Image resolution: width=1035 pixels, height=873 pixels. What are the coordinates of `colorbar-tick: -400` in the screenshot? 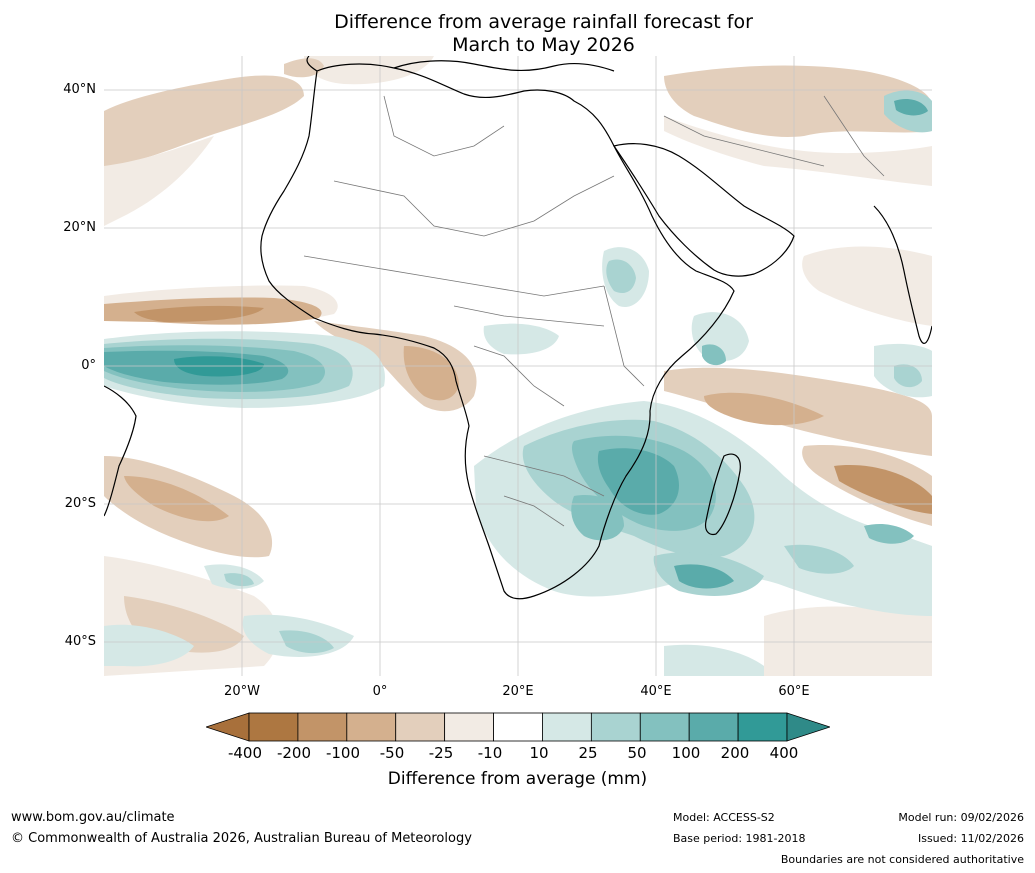 It's located at (245, 753).